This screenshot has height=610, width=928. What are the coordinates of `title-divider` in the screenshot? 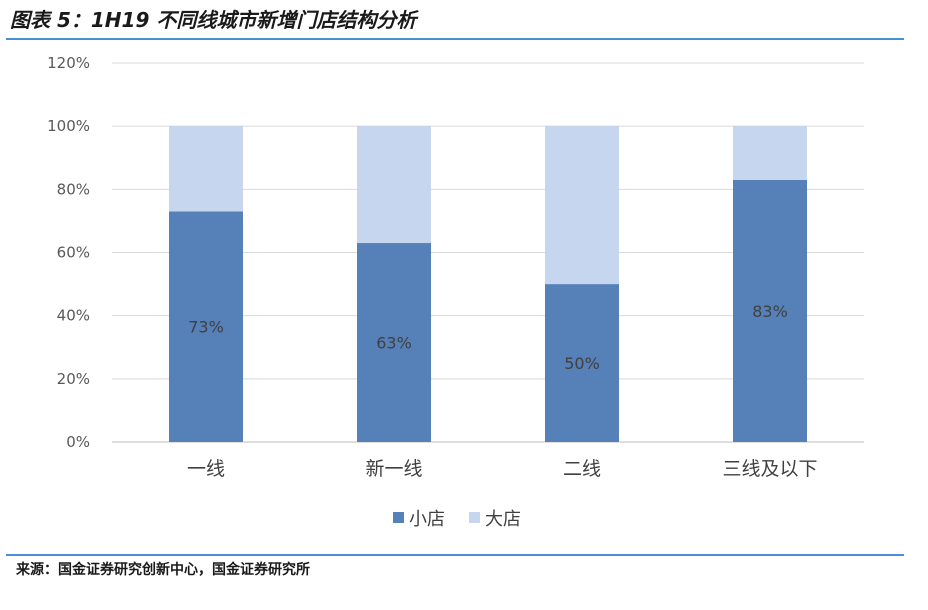 It's located at (455, 39).